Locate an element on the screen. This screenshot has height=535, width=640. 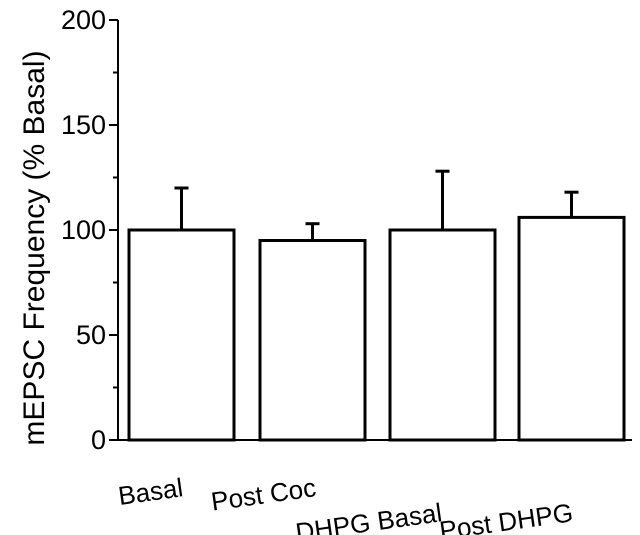
y-ticks: 0 50 100 150 200 is located at coordinates (89, 230).